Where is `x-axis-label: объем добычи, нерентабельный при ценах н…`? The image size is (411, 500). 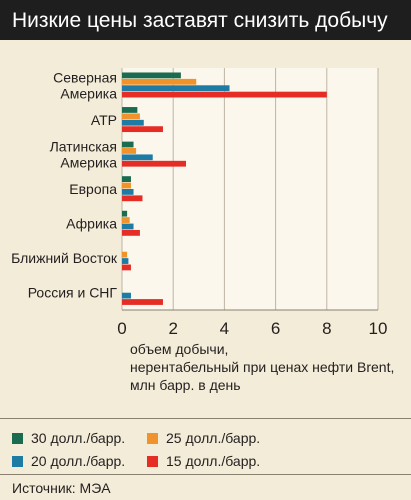 x-axis-label: объем добычи, нерентабельный при ценах н… is located at coordinates (265, 367).